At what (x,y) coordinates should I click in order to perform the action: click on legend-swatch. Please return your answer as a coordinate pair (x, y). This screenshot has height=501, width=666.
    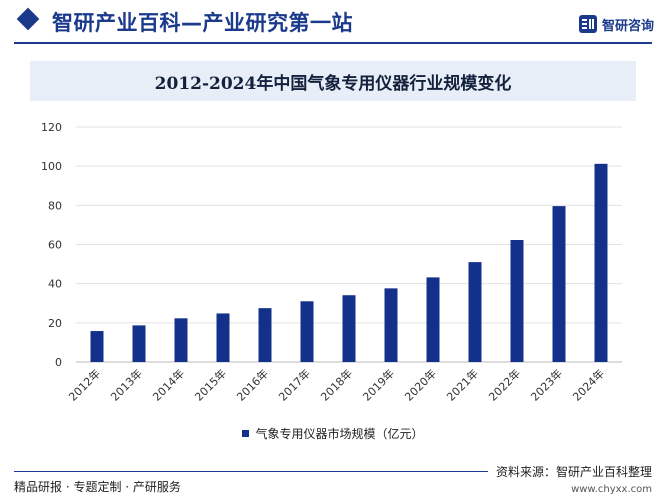
    Looking at the image, I should click on (246, 433).